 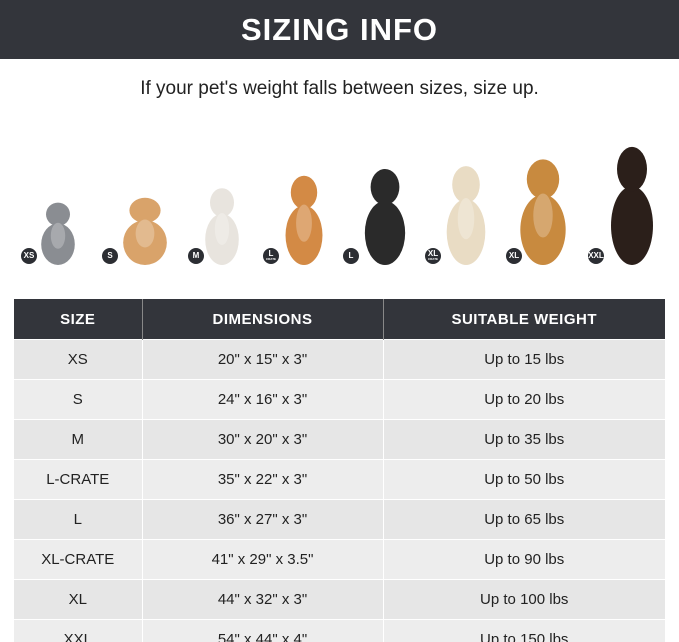 I want to click on dimensions-cell: 54" x 44" x 4", so click(x=263, y=630).